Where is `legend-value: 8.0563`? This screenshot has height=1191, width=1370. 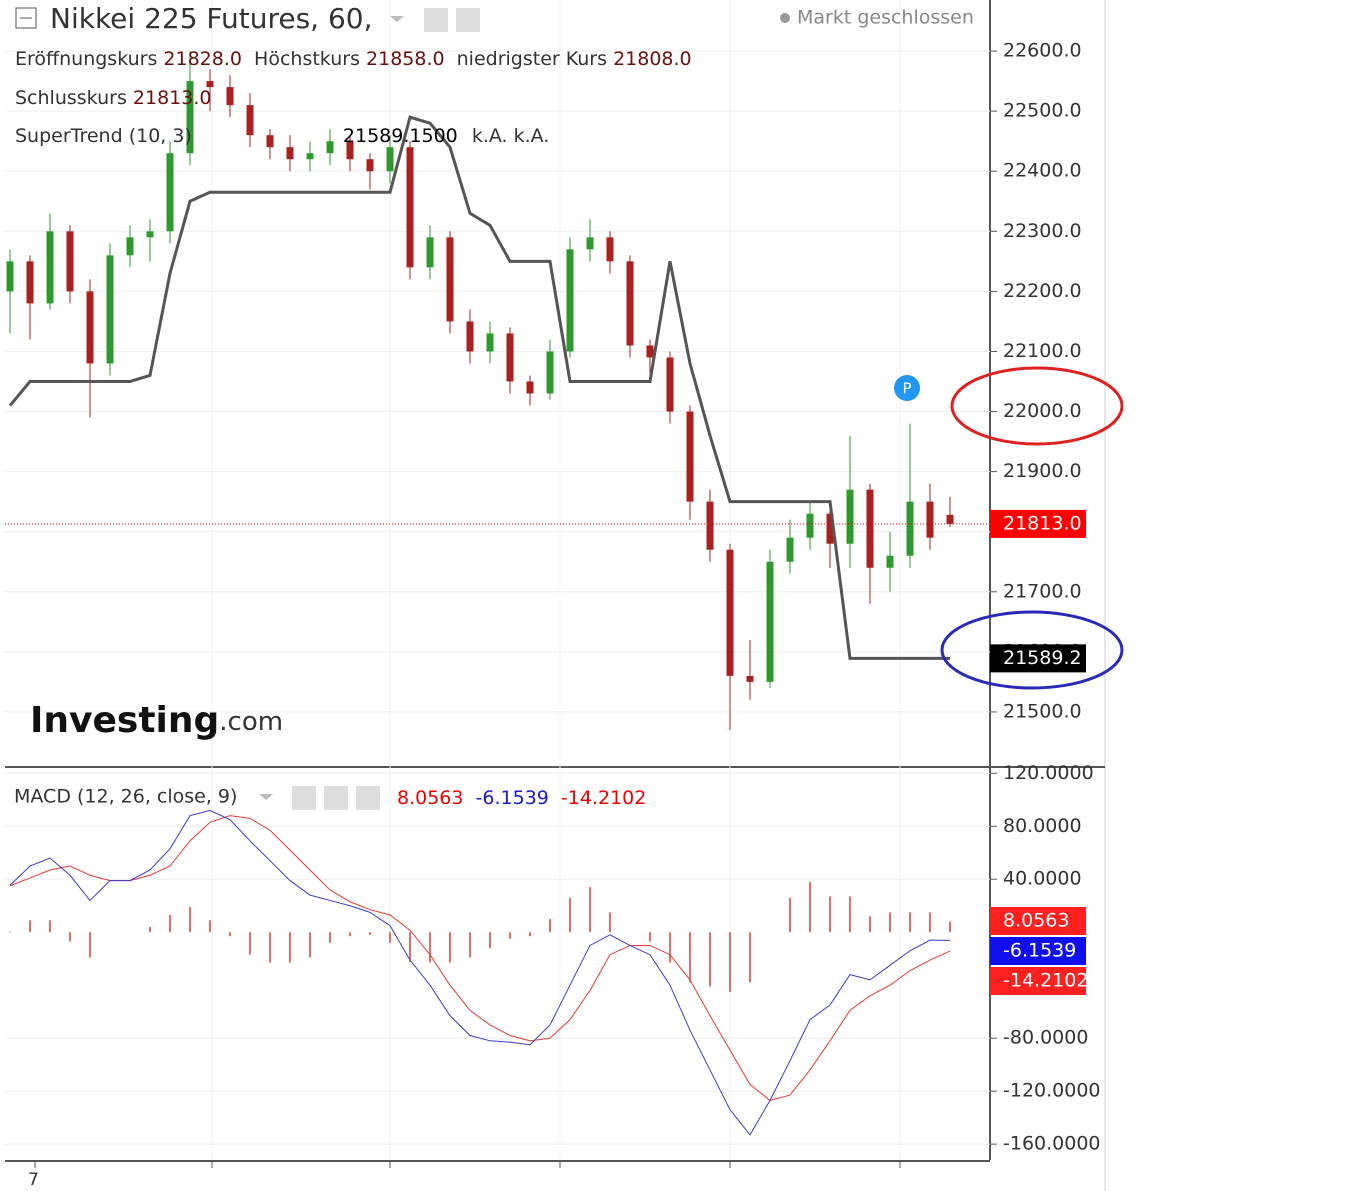
legend-value: 8.0563 is located at coordinates (430, 798).